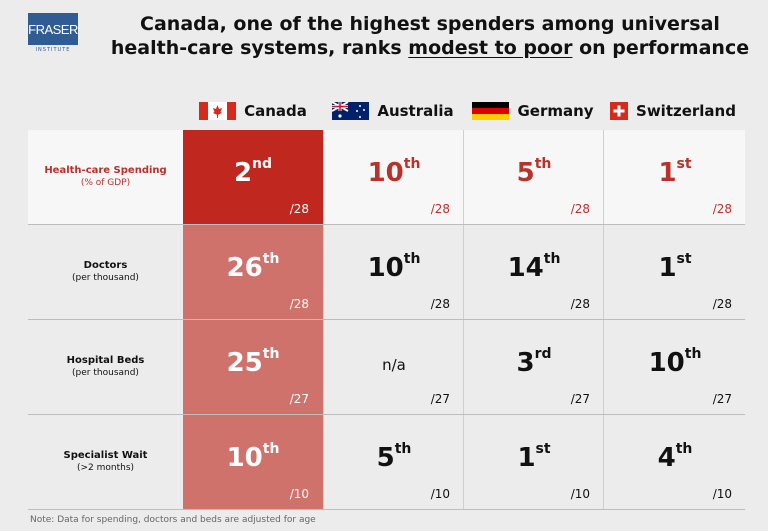  I want to click on rank-cell-australia: 5th /10, so click(393, 462).